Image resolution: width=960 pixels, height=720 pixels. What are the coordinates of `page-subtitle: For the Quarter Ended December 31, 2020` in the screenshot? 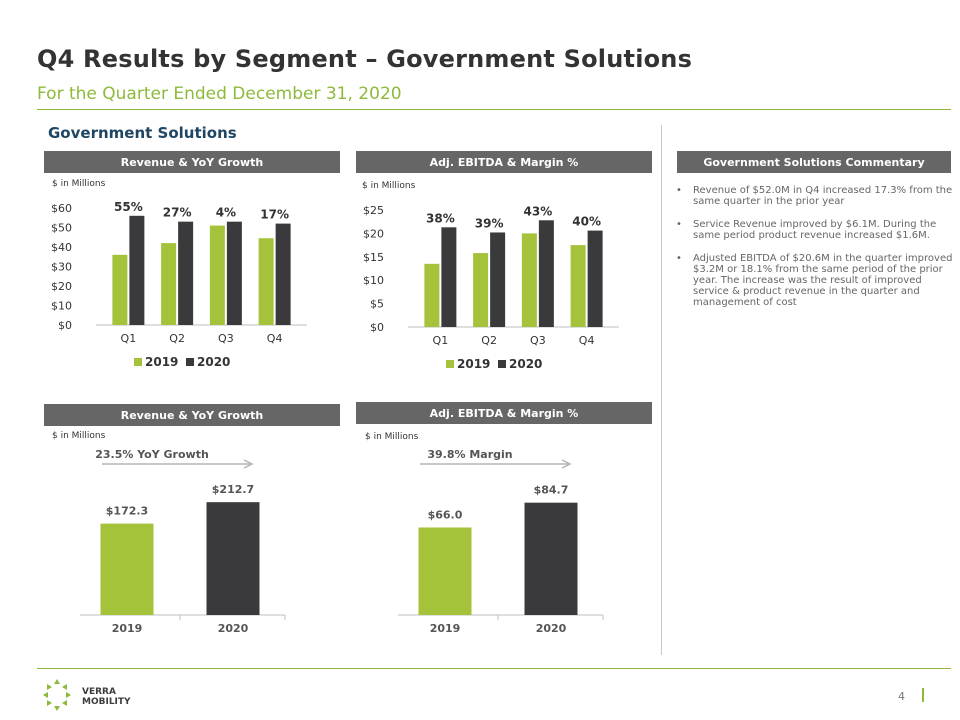 It's located at (219, 94).